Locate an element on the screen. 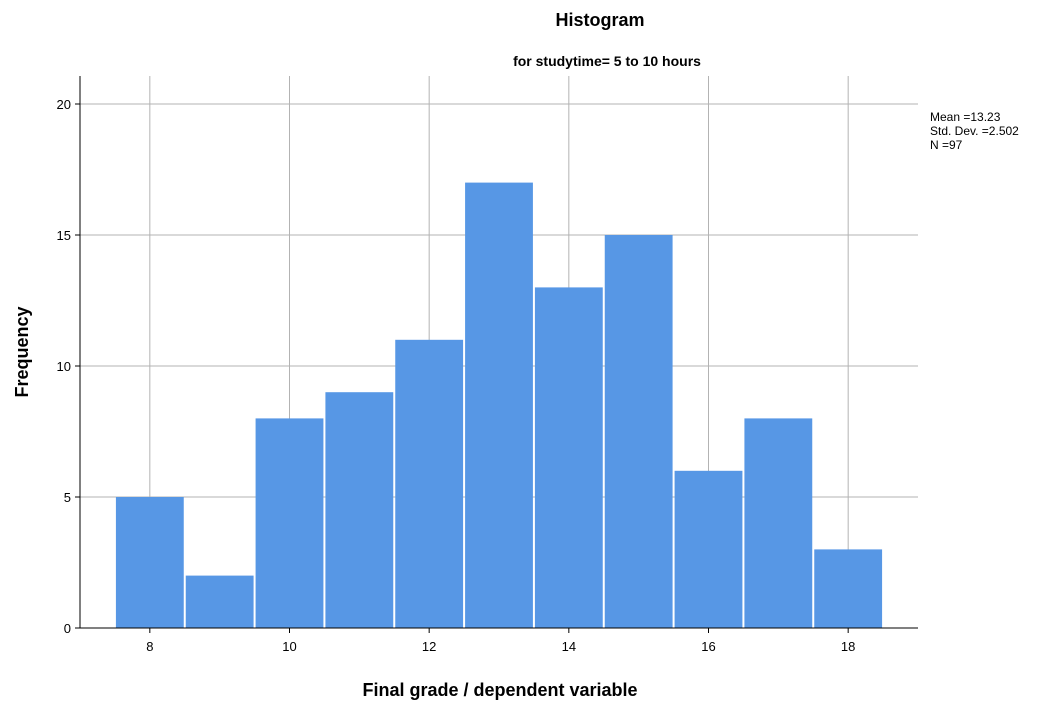 The image size is (1057, 710). y-tick-label: 0 is located at coordinates (67, 628).